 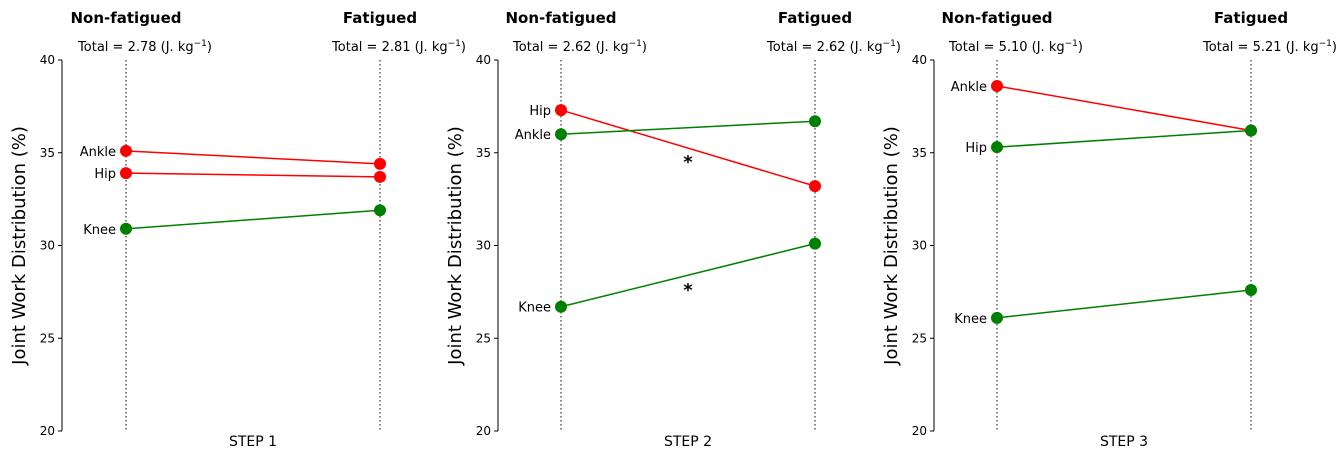 What do you see at coordinates (1124, 442) in the screenshot?
I see `x-axis-label: STEP 3` at bounding box center [1124, 442].